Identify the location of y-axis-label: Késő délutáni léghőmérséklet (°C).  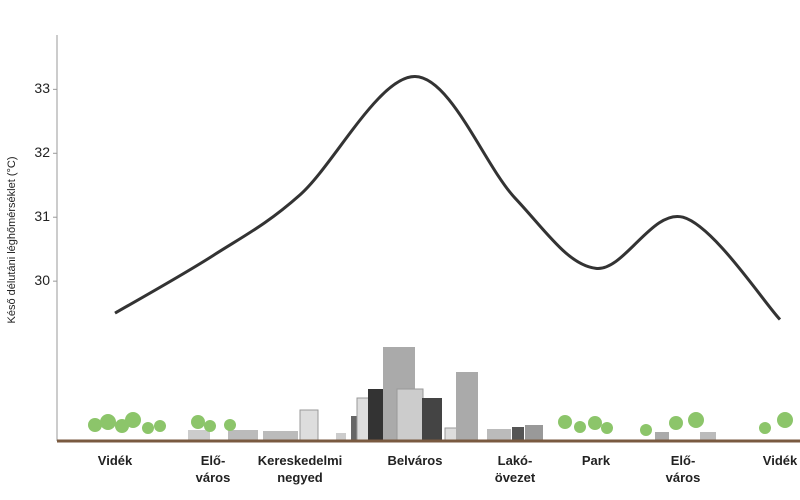
(12, 239).